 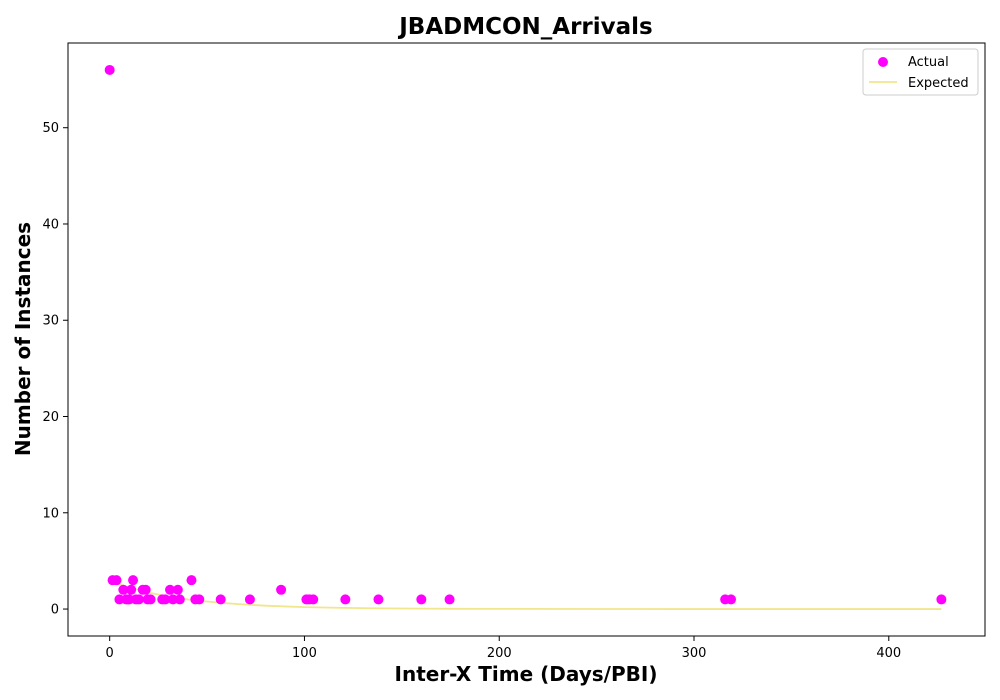 I want to click on y-tick-label: 50, so click(x=50, y=128).